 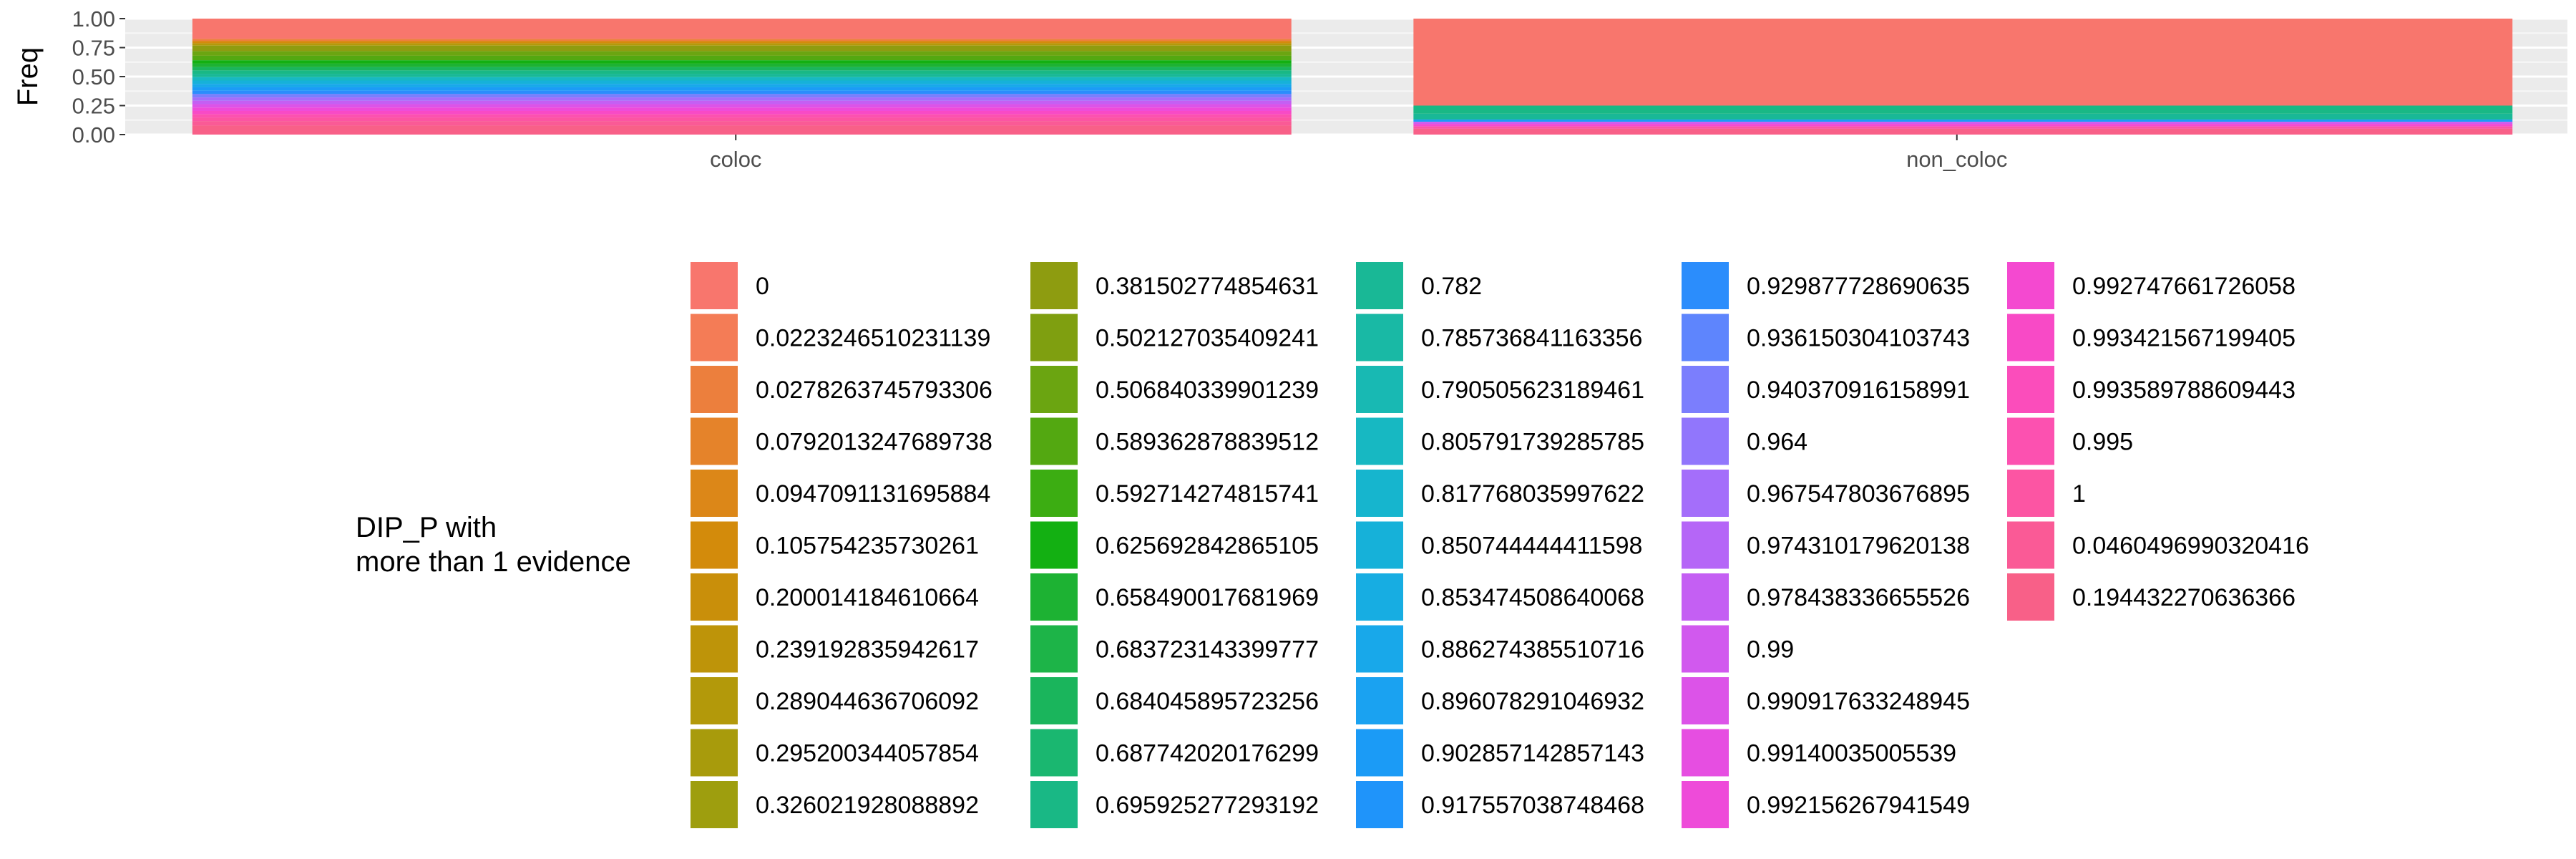 I want to click on legend-label: 0.995, so click(x=2102, y=442).